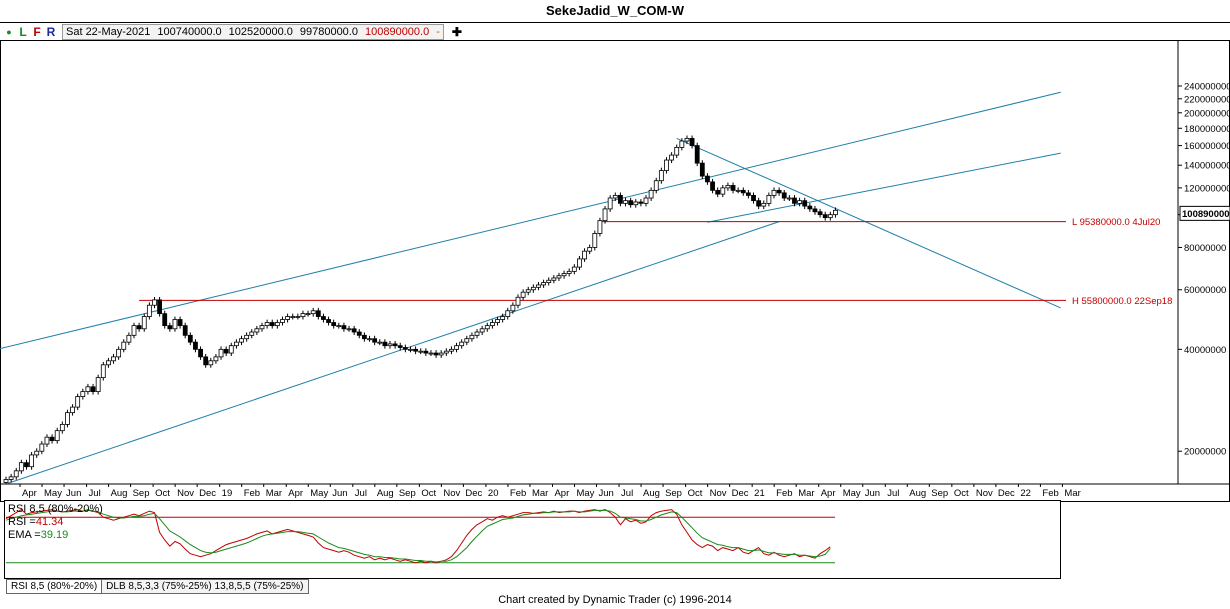 This screenshot has width=1230, height=609. Describe the element at coordinates (1205, 350) in the screenshot. I see `y-tick-label: 40000000` at that location.